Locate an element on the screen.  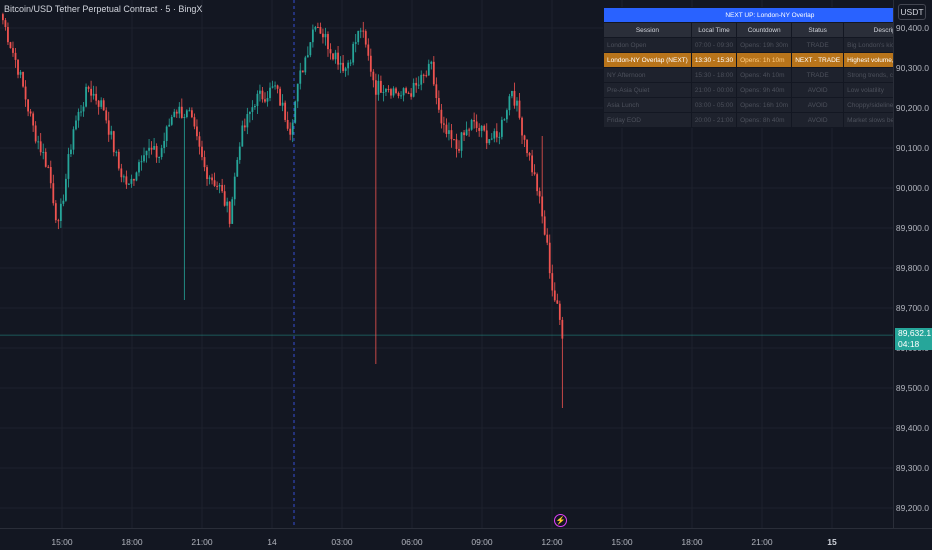
time-axis-label: 14 is located at coordinates (272, 542).